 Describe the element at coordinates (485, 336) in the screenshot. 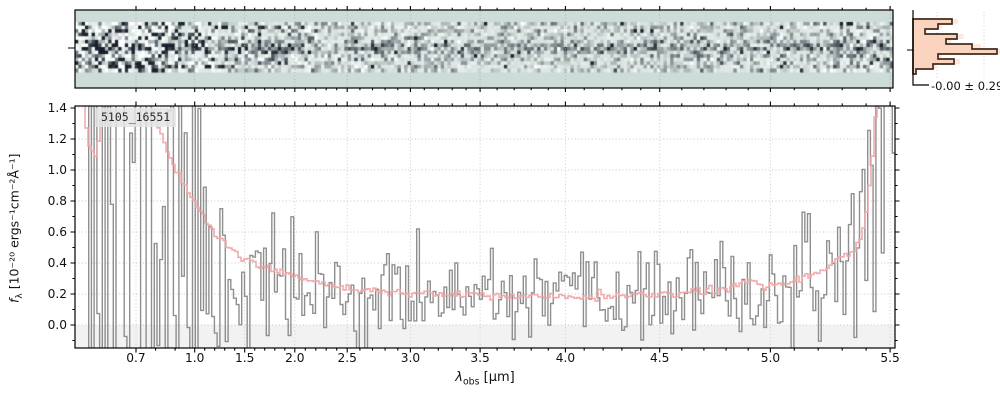

I see `below-zero-shade` at that location.